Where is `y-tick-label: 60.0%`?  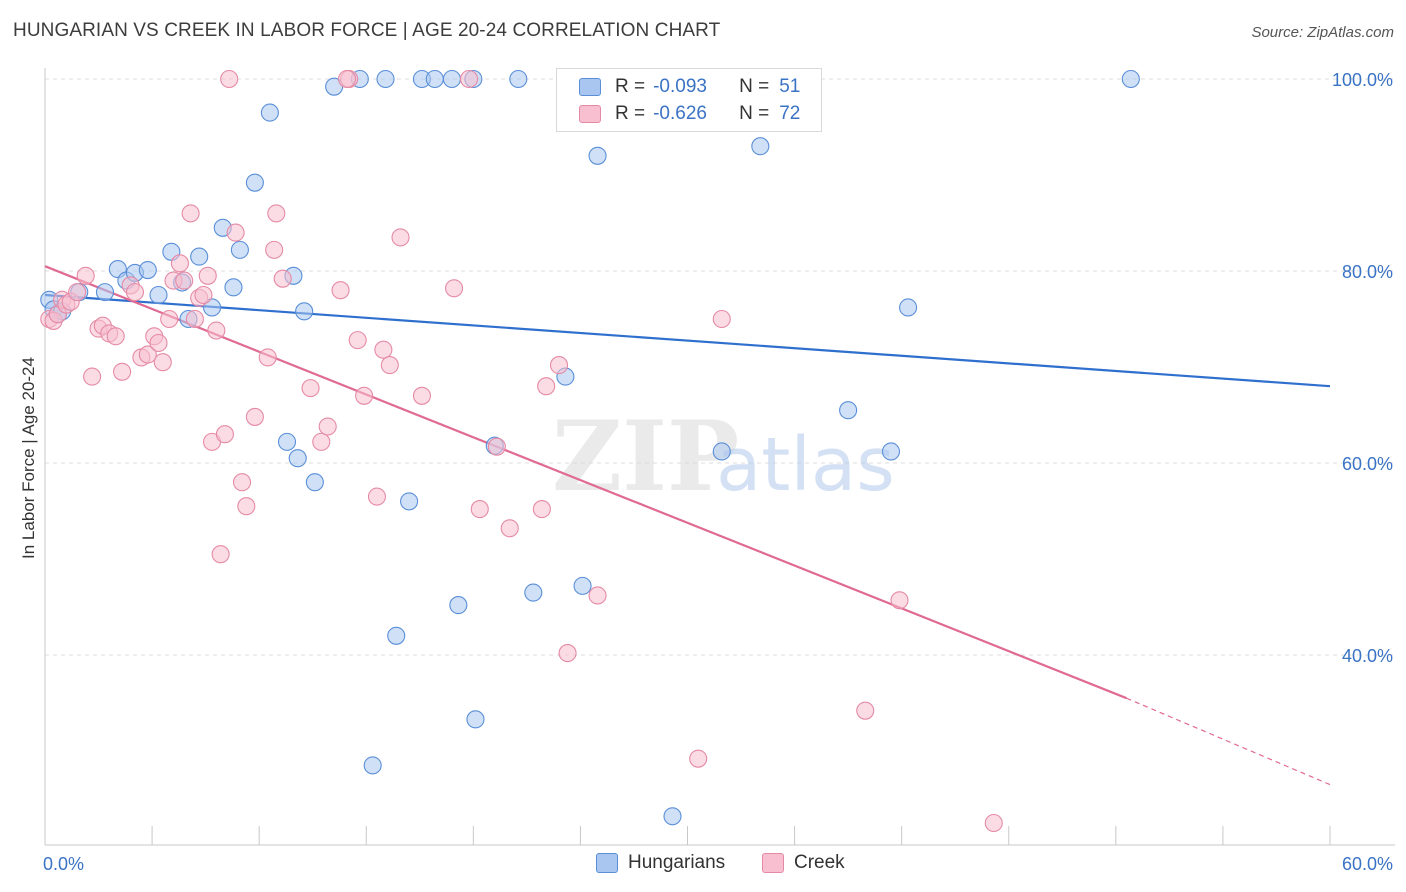 y-tick-label: 60.0% is located at coordinates (1367, 464).